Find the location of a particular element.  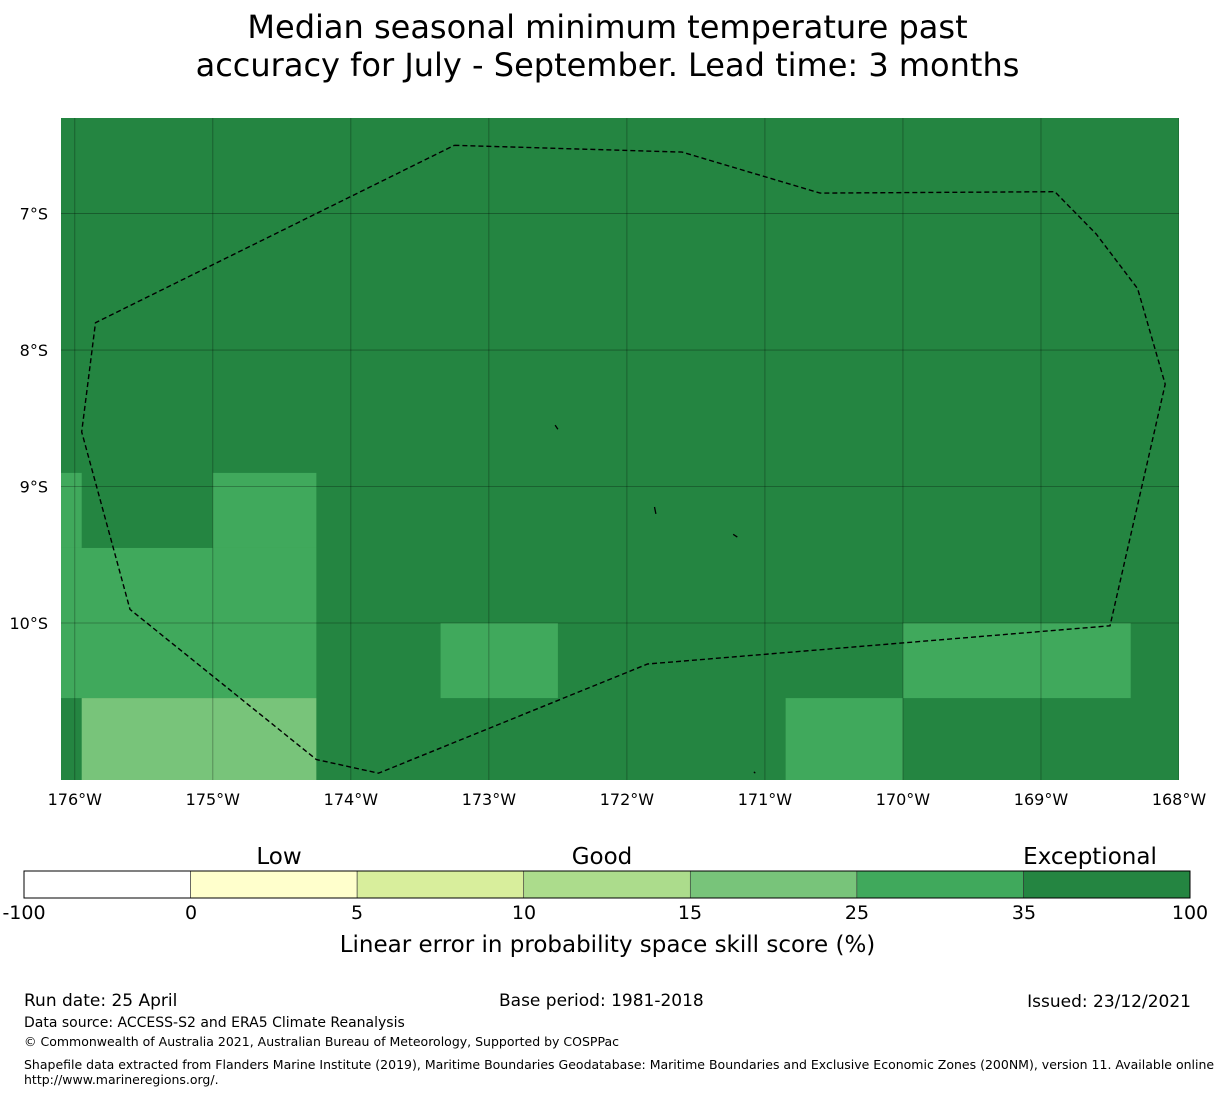

longitude-tick-label: 169°W is located at coordinates (1041, 799).